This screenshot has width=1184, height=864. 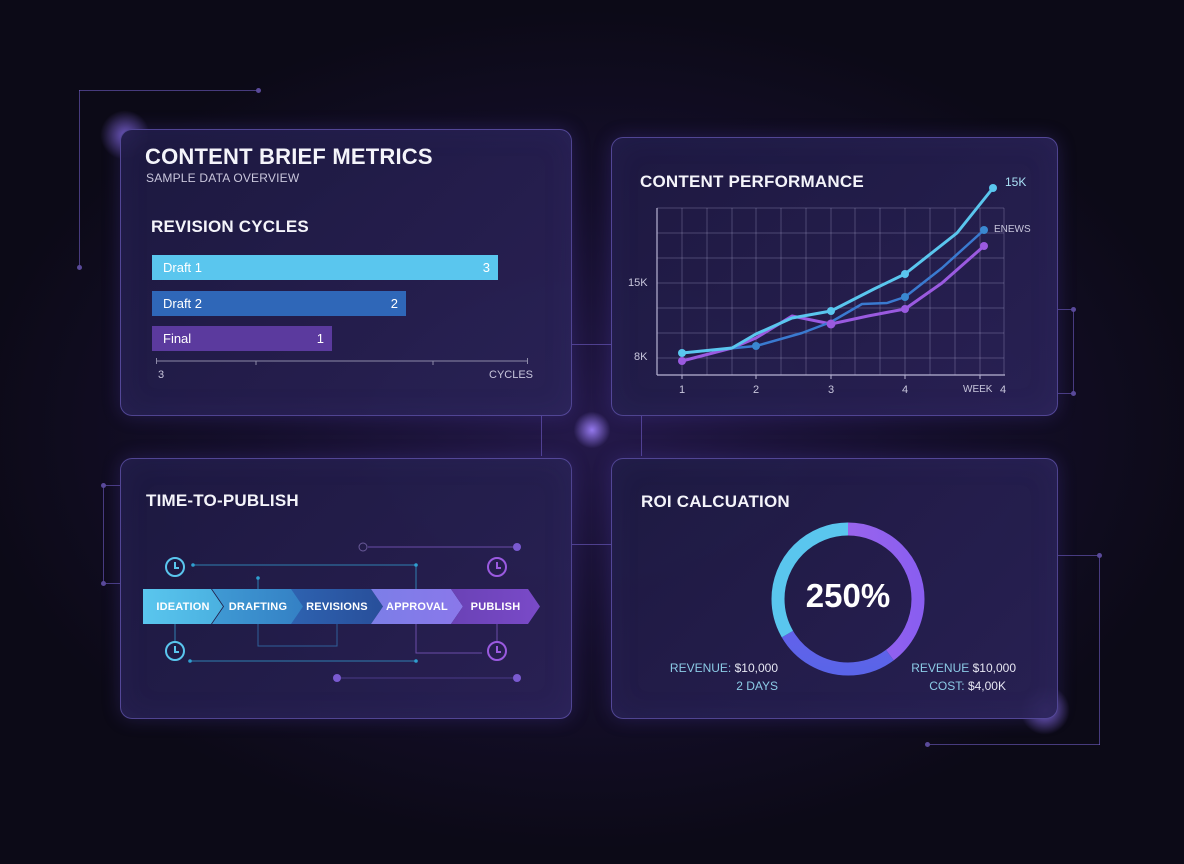 I want to click on bar-axis, so click(x=342, y=361).